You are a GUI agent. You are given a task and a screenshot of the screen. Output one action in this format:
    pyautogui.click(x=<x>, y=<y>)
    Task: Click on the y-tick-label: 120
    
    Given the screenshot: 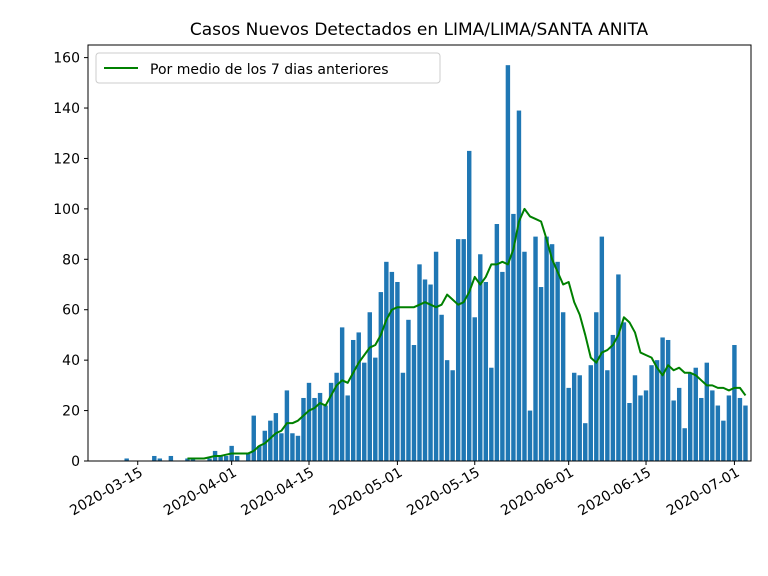 What is the action you would take?
    pyautogui.click(x=66, y=159)
    